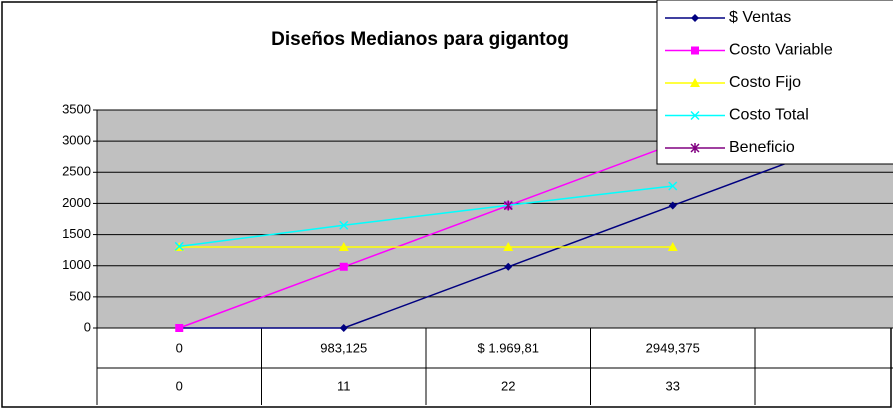 Image resolution: width=893 pixels, height=416 pixels. What do you see at coordinates (765, 82) in the screenshot?
I see `legend-label: Costo Fijo` at bounding box center [765, 82].